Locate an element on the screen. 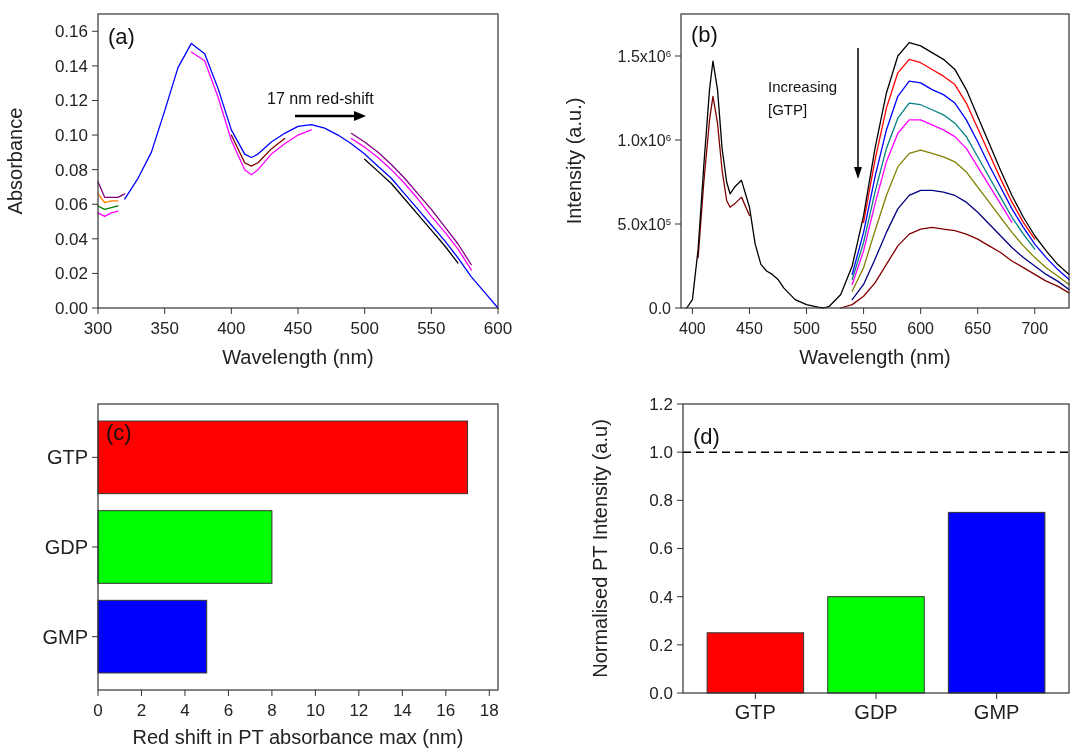  y-tick-label: 1.0 is located at coordinates (661, 453).